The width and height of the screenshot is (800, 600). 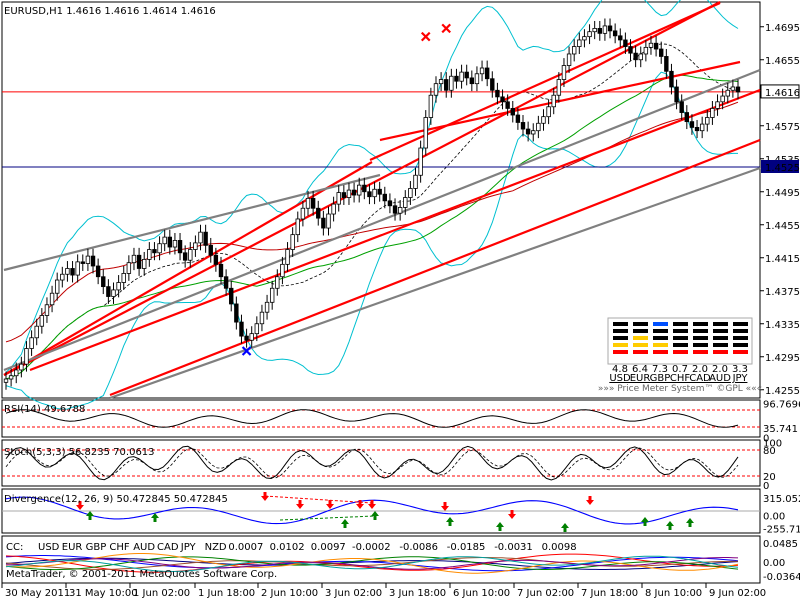 What do you see at coordinates (328, 547) in the screenshot?
I see `cc-currency-value: 0.0097` at bounding box center [328, 547].